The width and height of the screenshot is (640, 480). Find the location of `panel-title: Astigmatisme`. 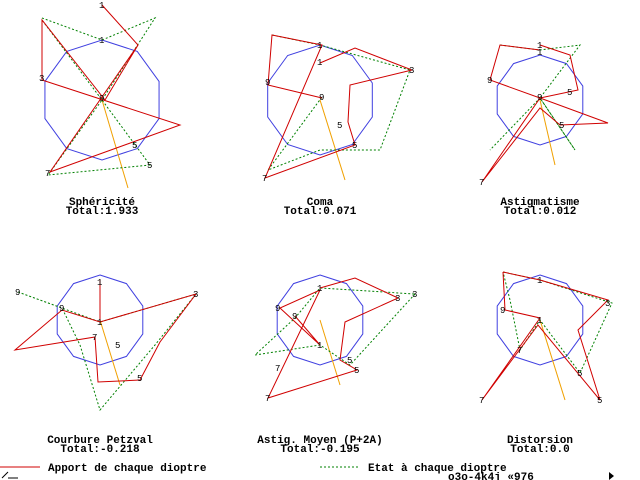

panel-title: Astigmatisme is located at coordinates (540, 203).